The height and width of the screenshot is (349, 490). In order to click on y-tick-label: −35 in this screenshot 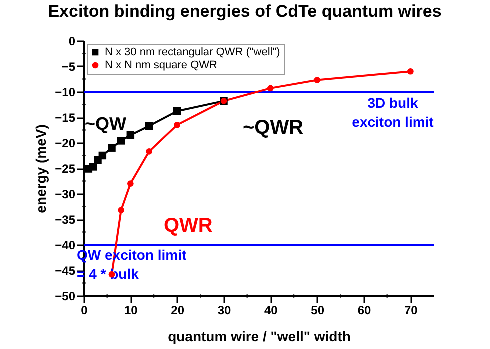, I will do `click(65, 220)`.